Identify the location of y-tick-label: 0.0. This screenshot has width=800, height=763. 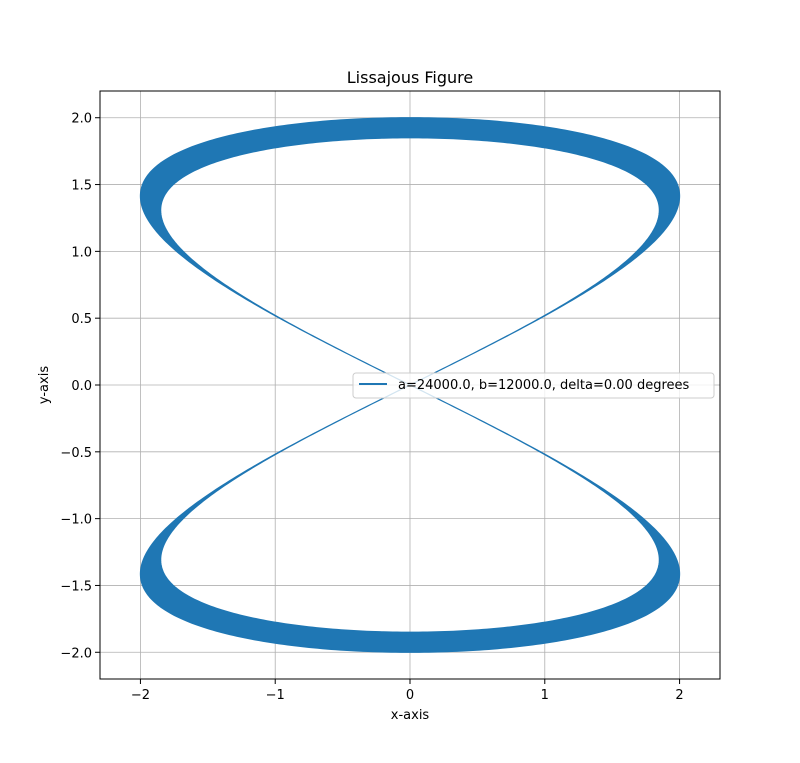
(81, 386).